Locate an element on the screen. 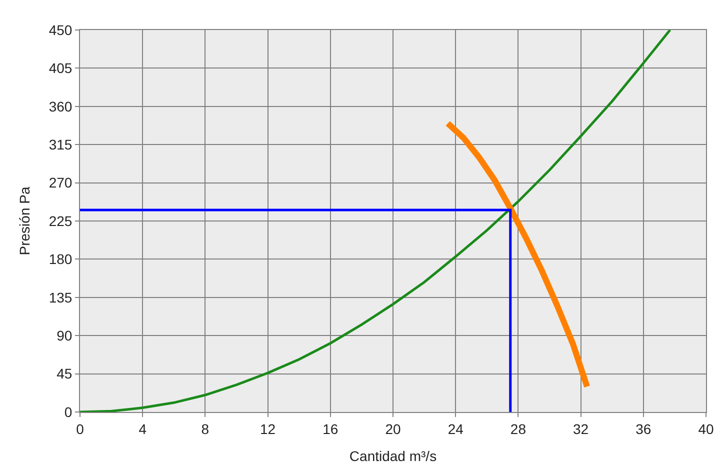  y-tick-label: 360 is located at coordinates (60, 106).